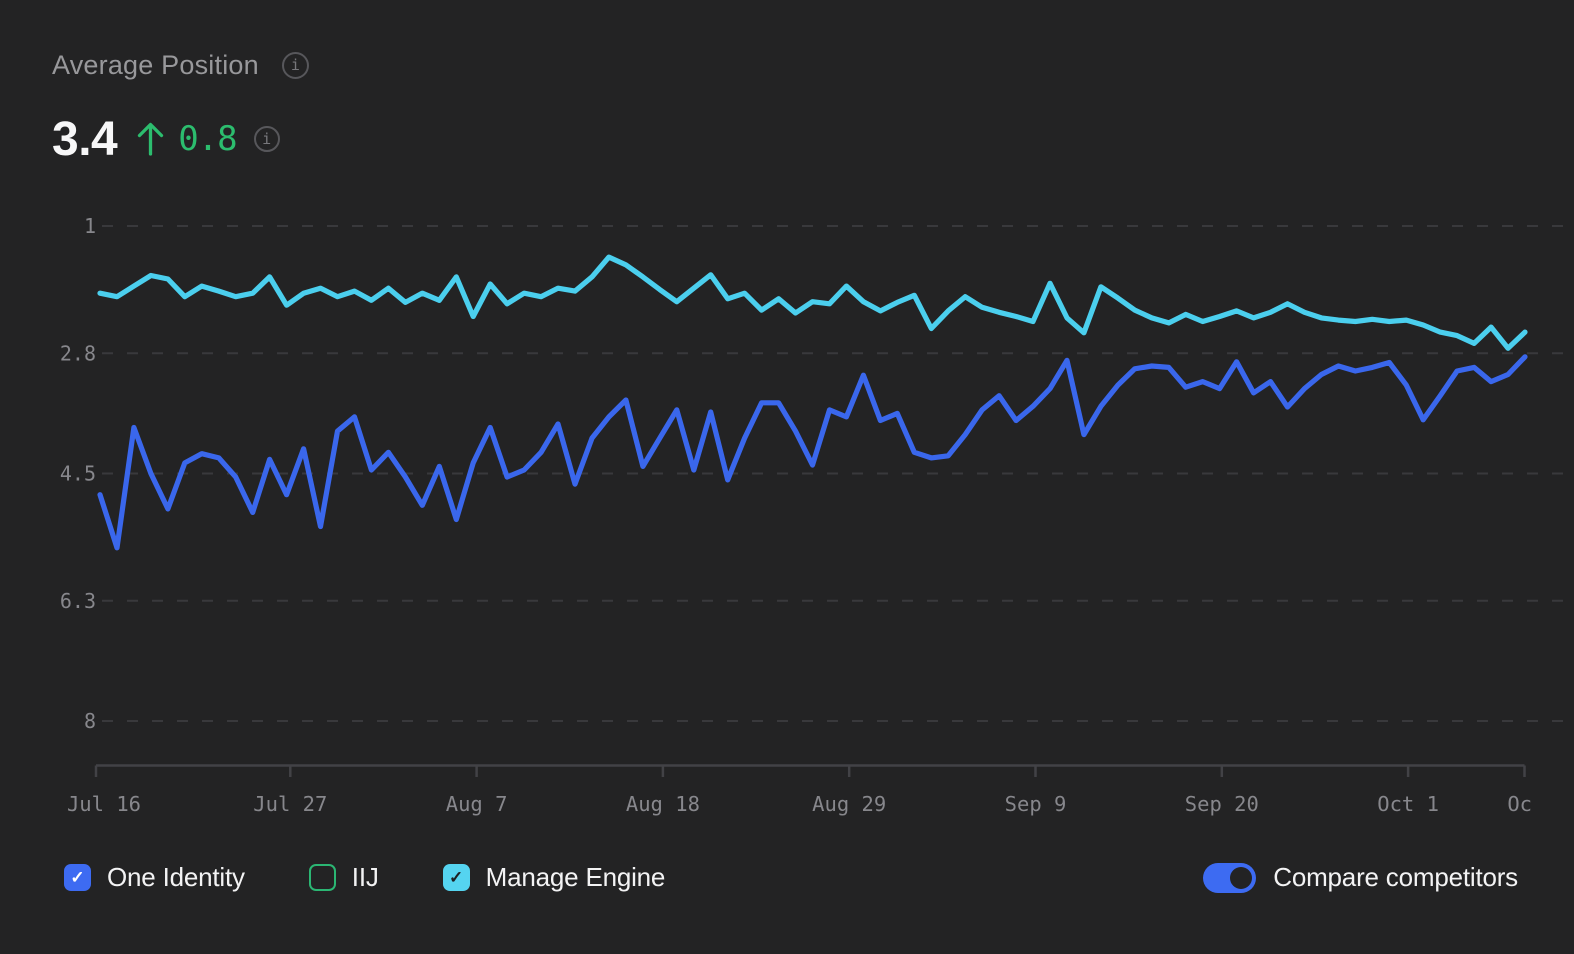 The image size is (1574, 954). I want to click on metric-delta: 0.8, so click(207, 139).